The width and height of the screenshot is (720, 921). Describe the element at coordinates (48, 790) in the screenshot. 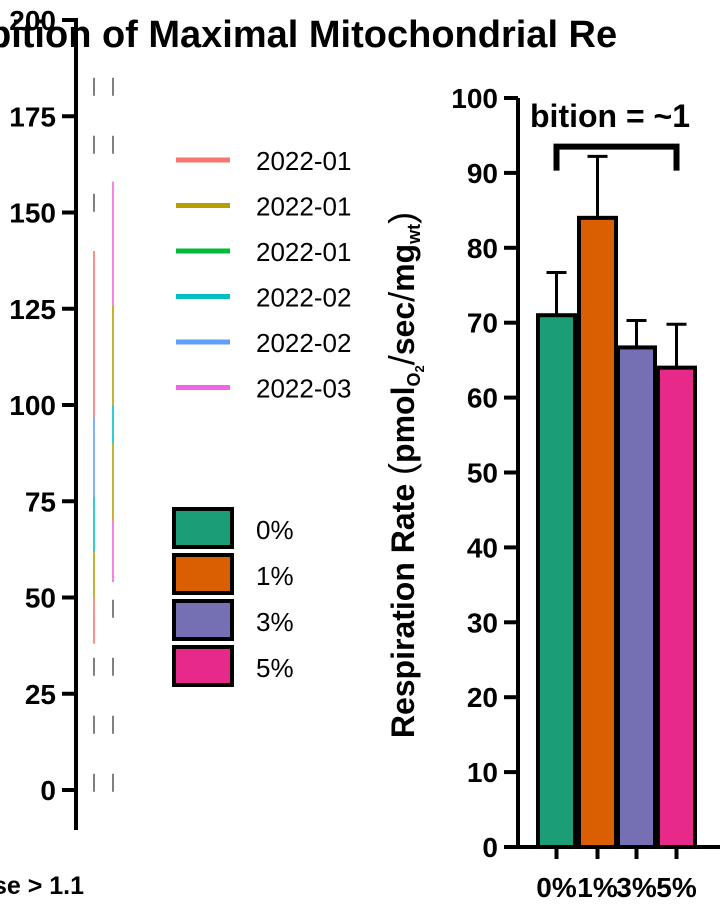

I see `left-y-tick-label: 0` at that location.